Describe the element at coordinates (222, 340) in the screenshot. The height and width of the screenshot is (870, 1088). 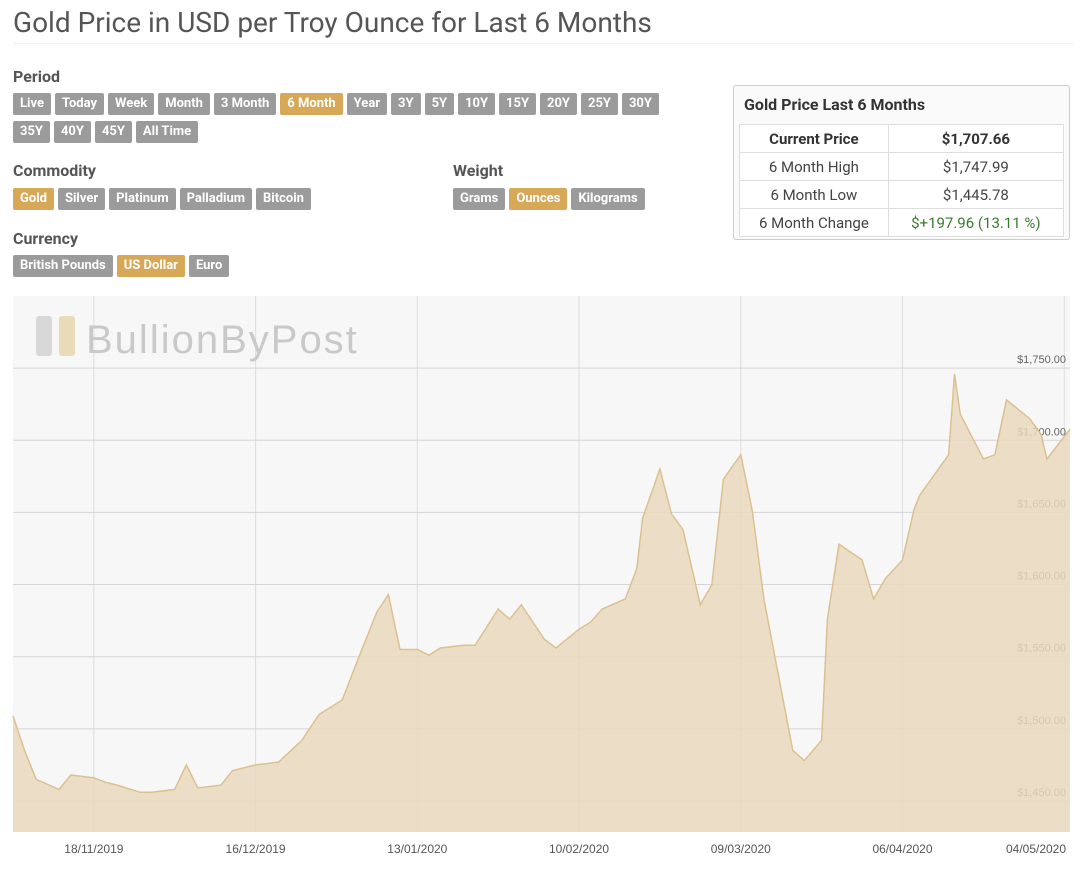
I see `watermark: BullionByPost` at that location.